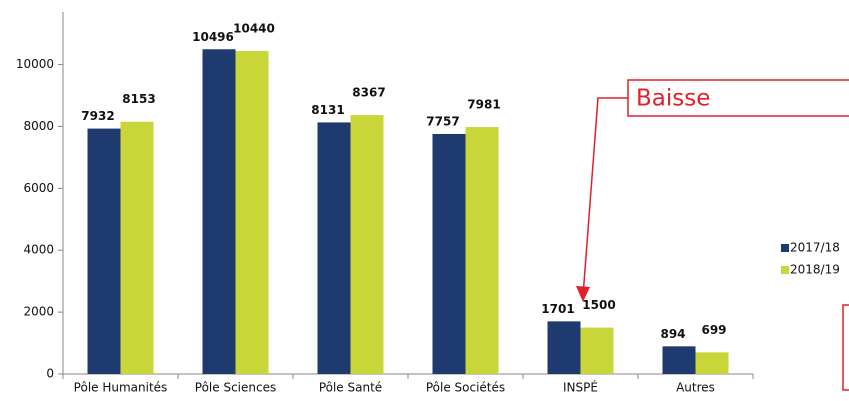 The width and height of the screenshot is (849, 401). I want to click on annotation: Baisse, so click(673, 99).